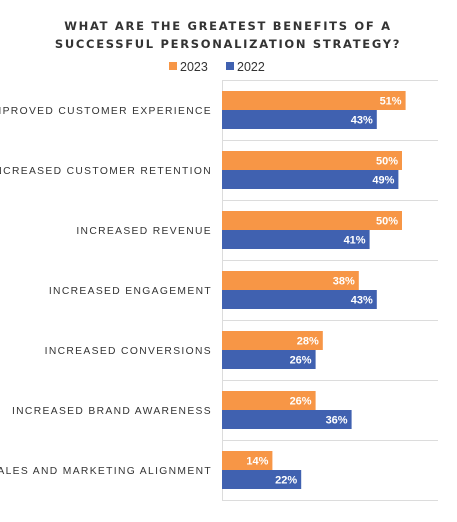 Image resolution: width=457 pixels, height=522 pixels. Describe the element at coordinates (173, 66) in the screenshot. I see `legend-swatch-2023` at that location.